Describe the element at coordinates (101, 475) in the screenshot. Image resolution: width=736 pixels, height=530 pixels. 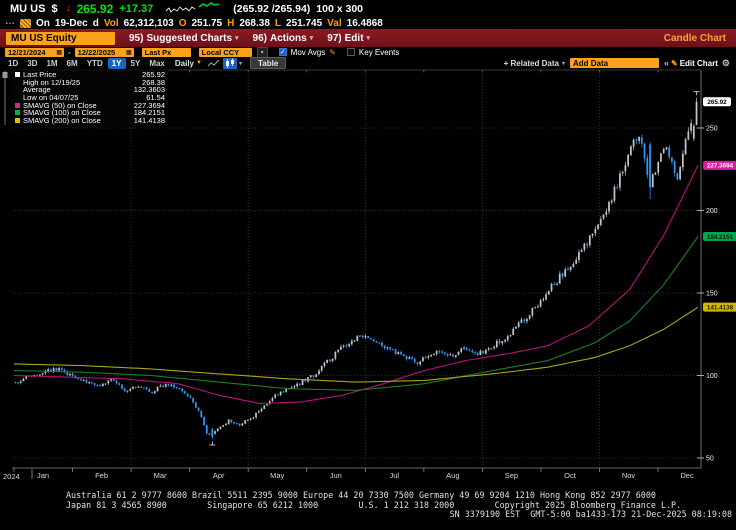
I see `svg-text: Feb` at that location.